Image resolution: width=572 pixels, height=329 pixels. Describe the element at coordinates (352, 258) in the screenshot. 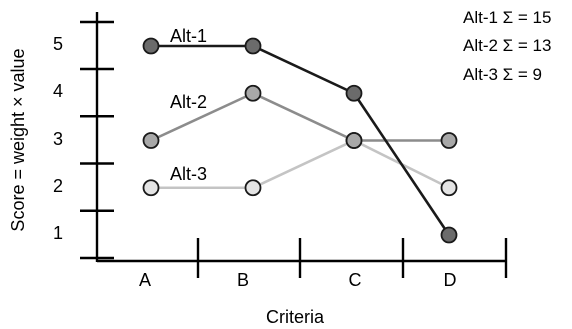

I see `x-ticks` at that location.